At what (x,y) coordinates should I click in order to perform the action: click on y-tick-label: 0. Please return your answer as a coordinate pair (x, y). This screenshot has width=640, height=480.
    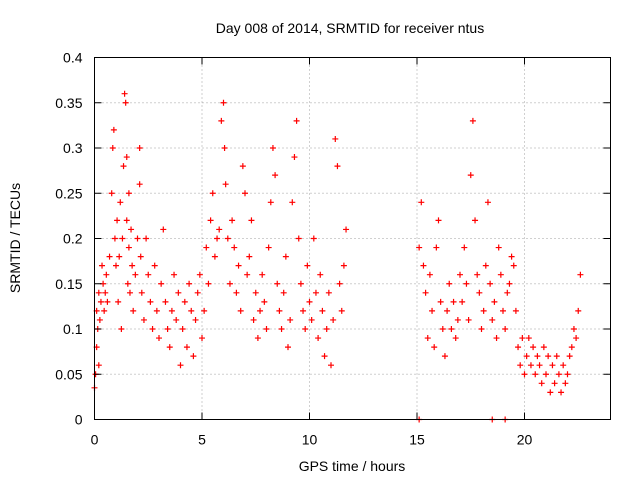
    Looking at the image, I should click on (79, 420).